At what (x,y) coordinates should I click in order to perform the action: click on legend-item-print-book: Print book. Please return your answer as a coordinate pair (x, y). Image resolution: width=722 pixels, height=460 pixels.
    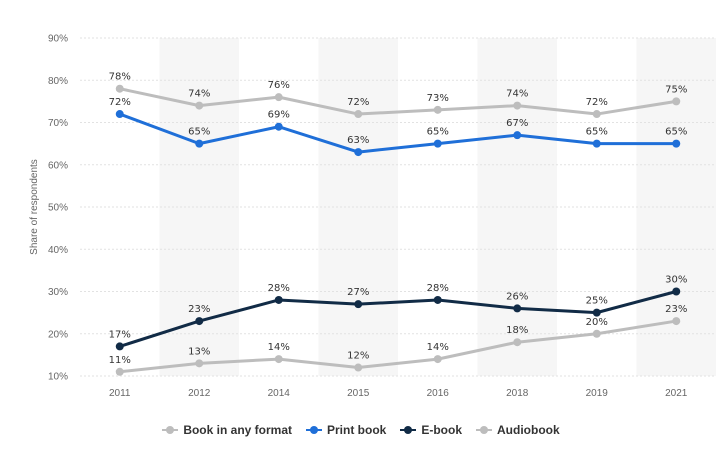
    Looking at the image, I should click on (346, 430).